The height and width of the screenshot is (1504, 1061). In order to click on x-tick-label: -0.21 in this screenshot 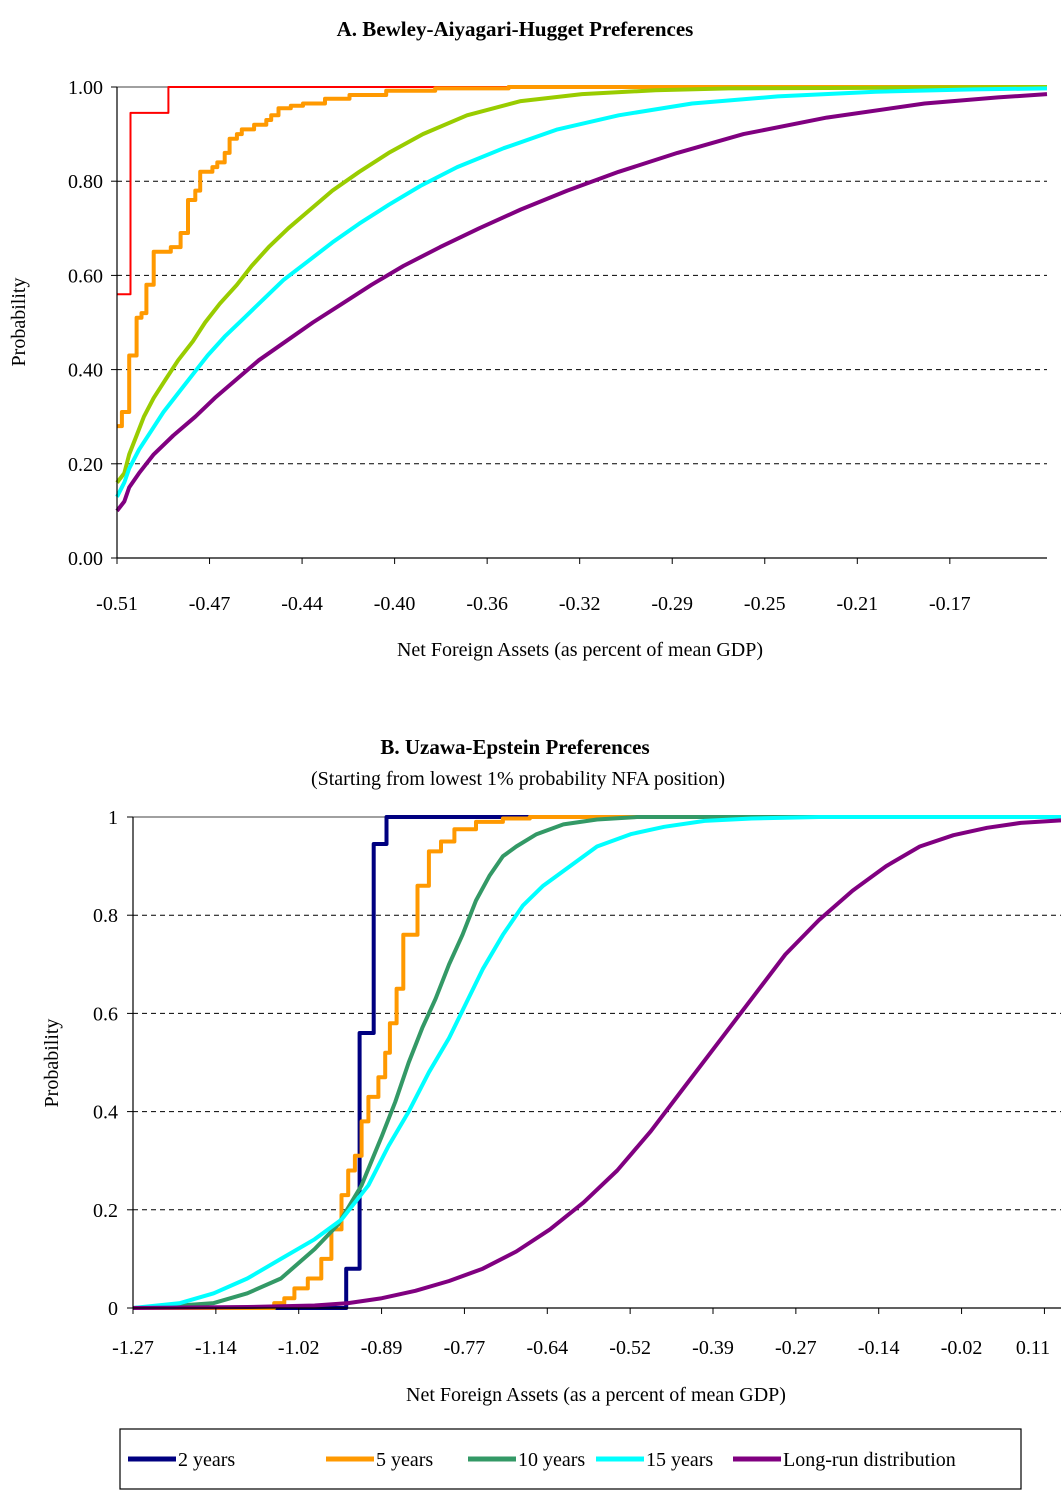, I will do `click(857, 604)`.